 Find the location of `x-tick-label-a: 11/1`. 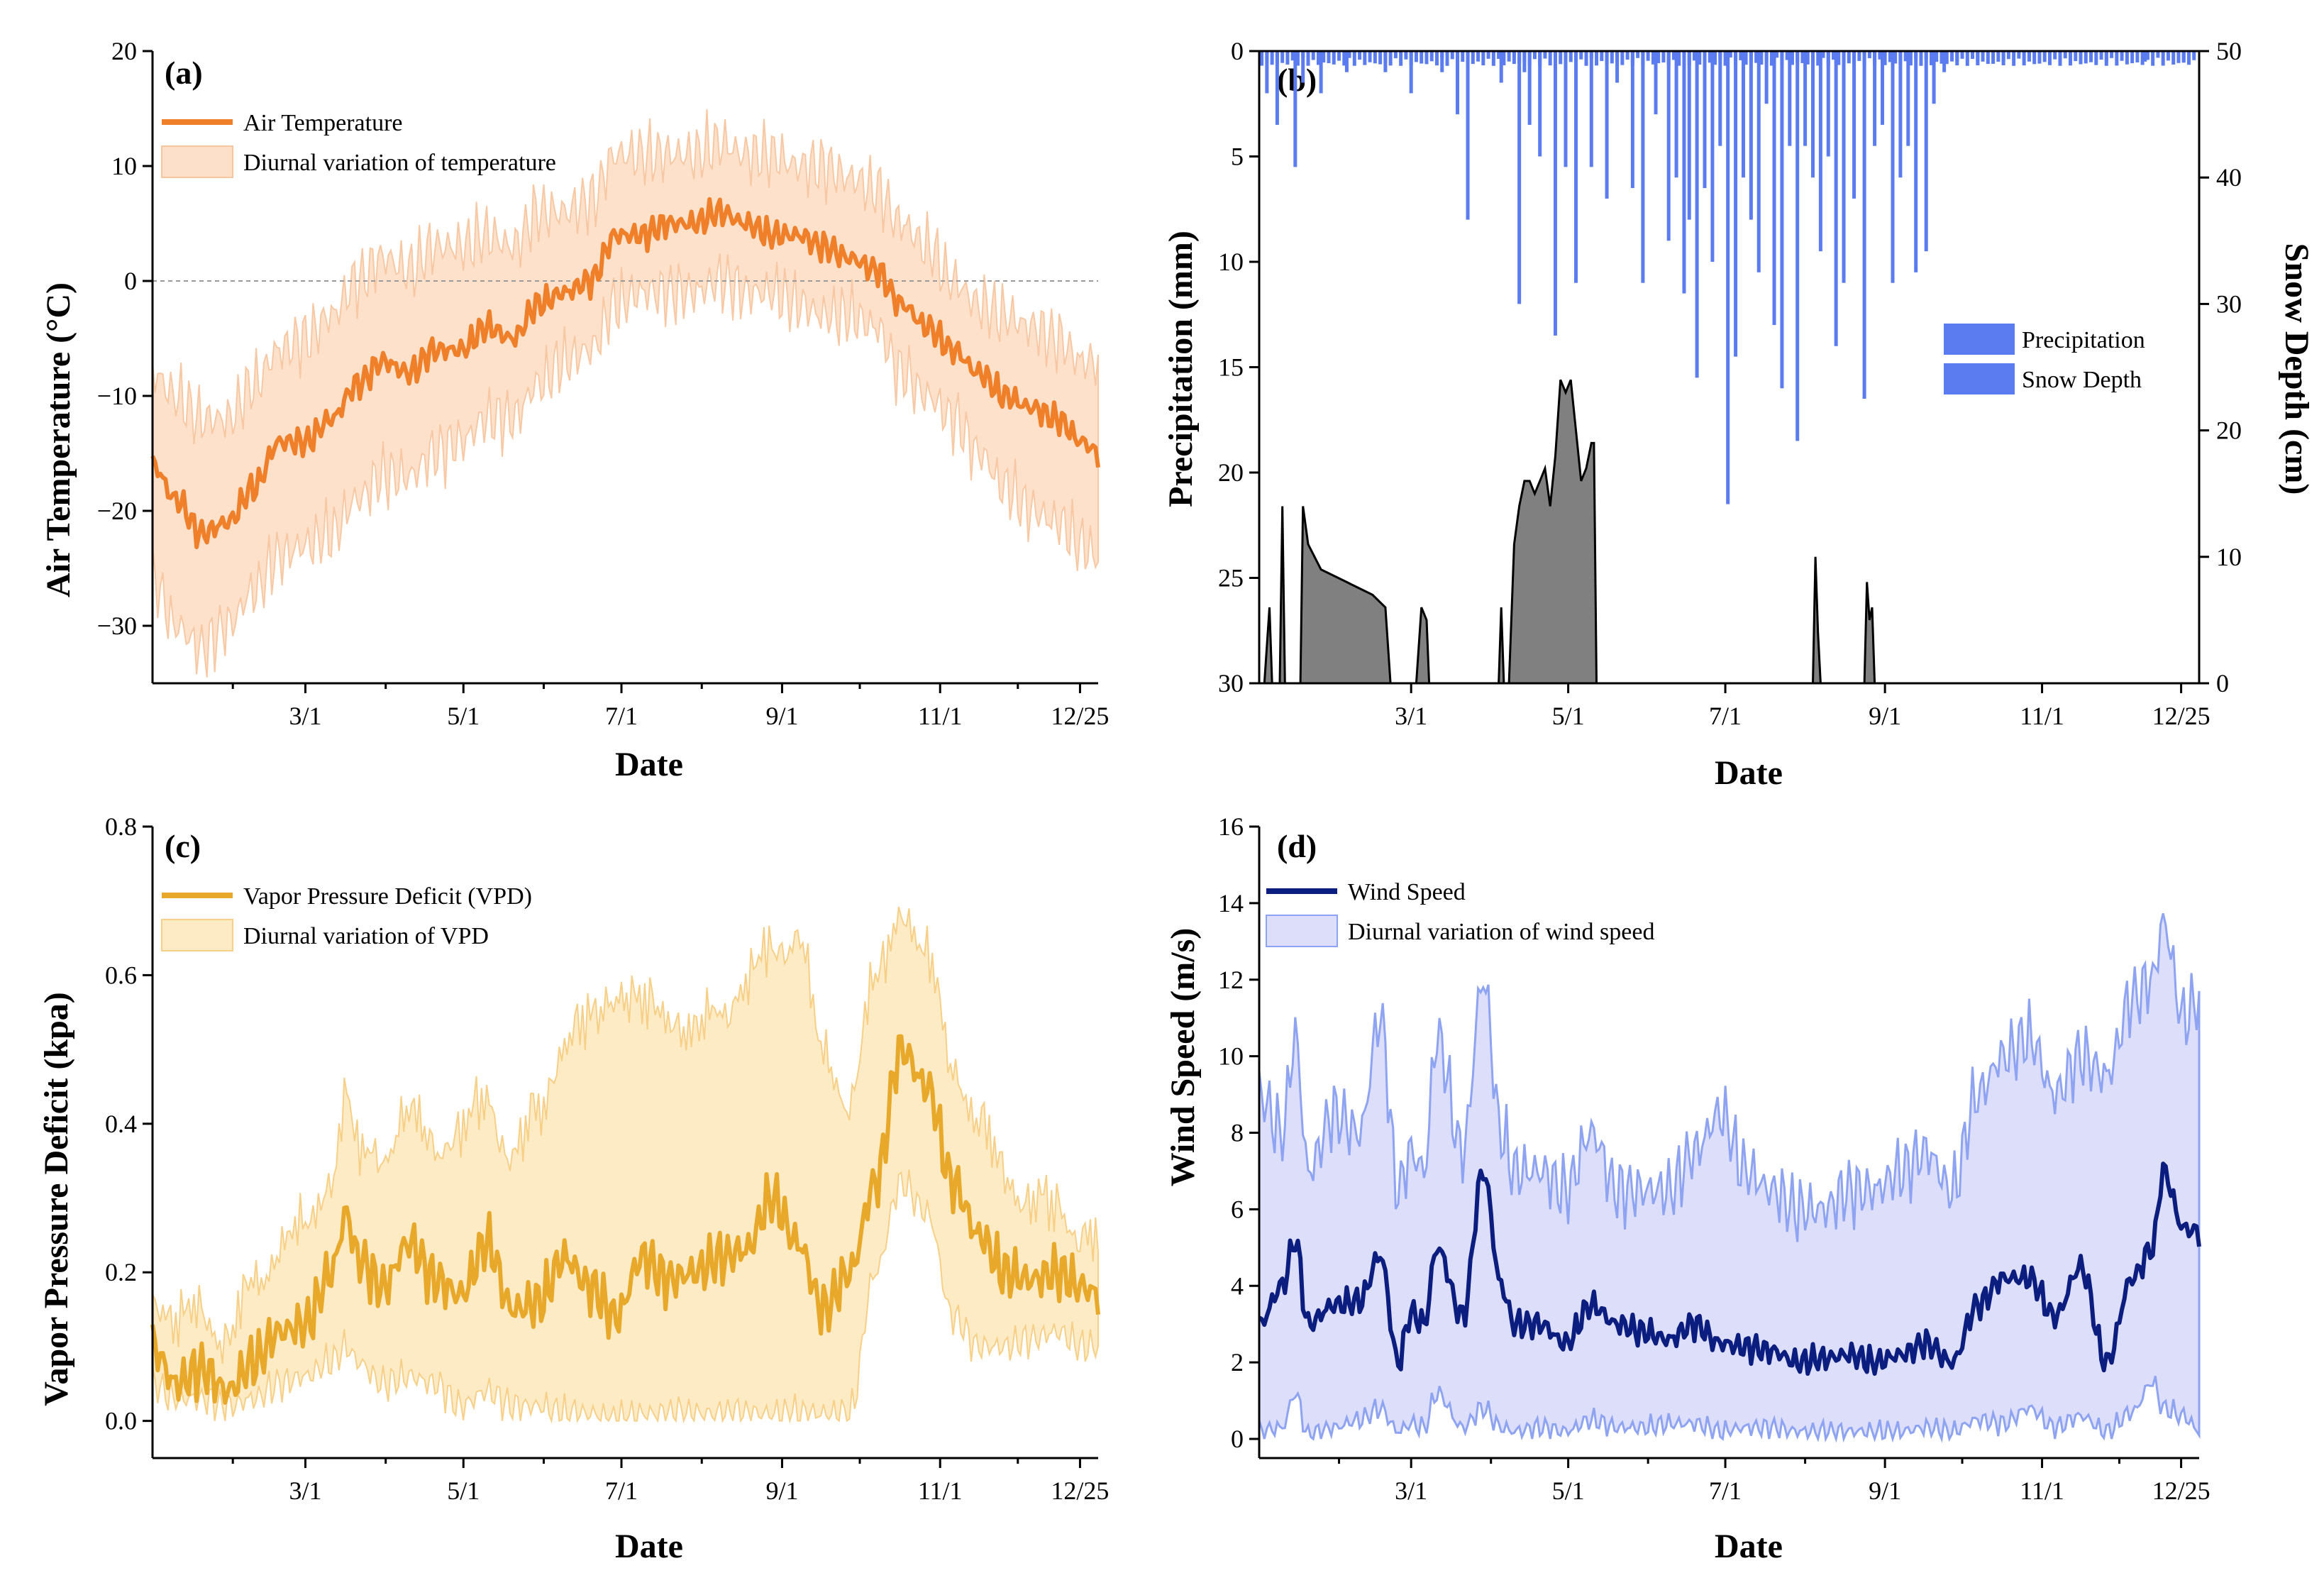

x-tick-label-a: 11/1 is located at coordinates (940, 716).